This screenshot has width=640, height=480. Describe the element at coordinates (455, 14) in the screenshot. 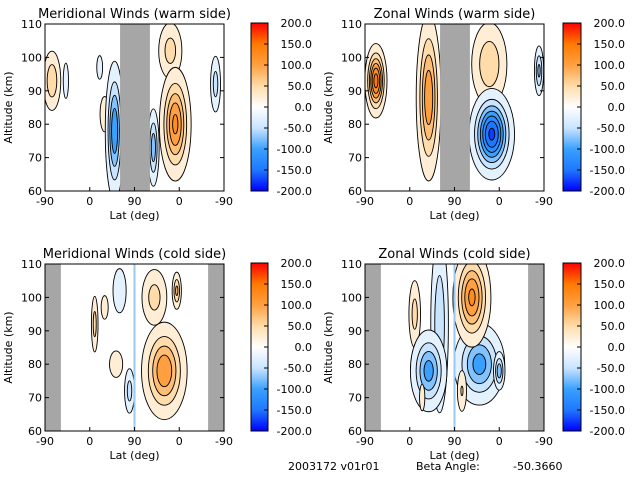

I see `panel-title: Zonal Winds (warm side)` at that location.